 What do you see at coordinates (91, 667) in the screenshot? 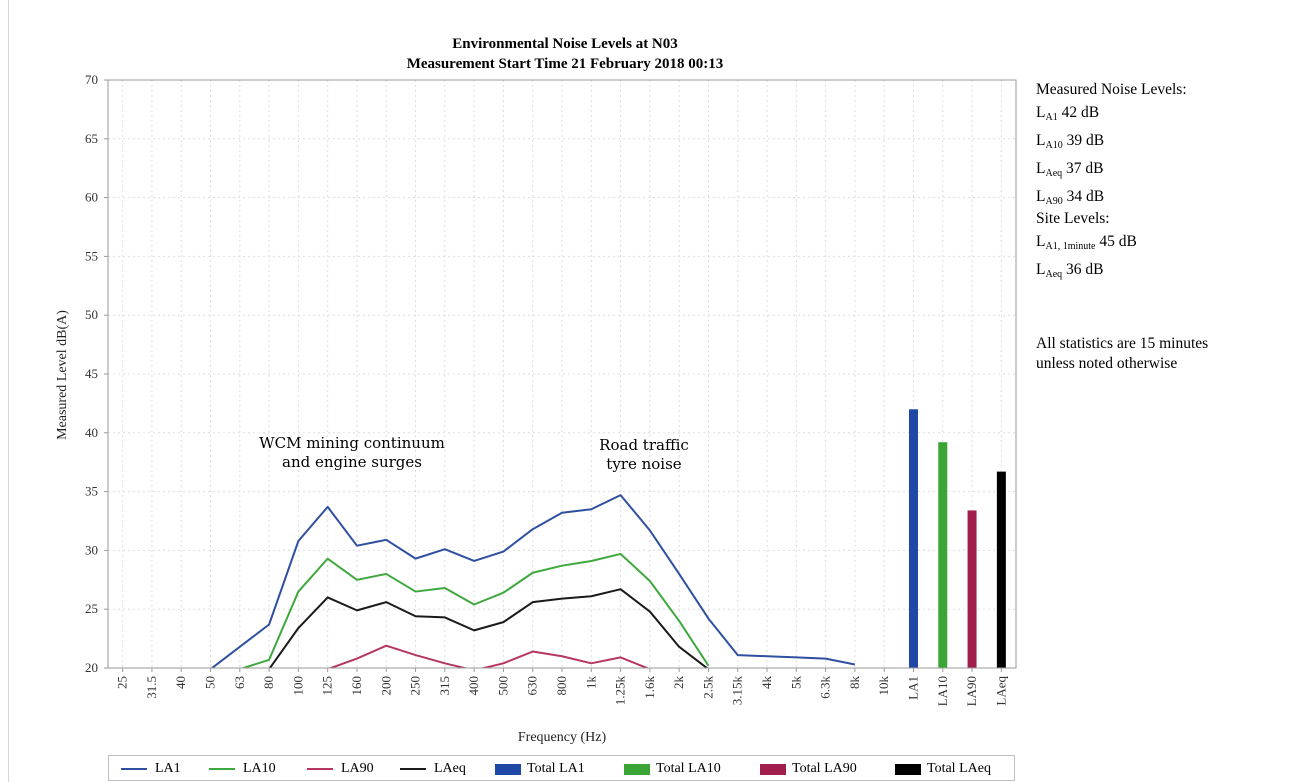
I see `y-tick-label: 20` at bounding box center [91, 667].